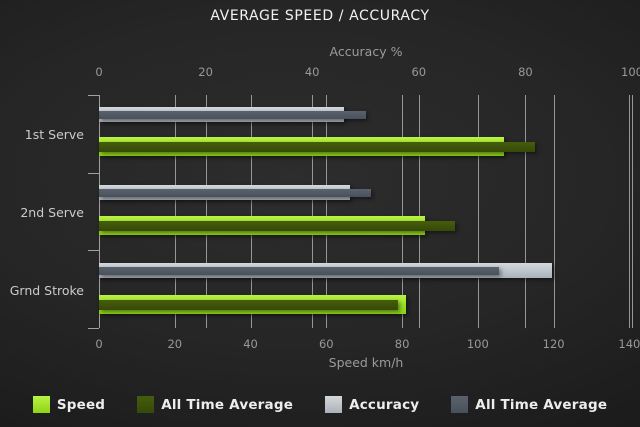 This screenshot has height=427, width=640. What do you see at coordinates (384, 404) in the screenshot?
I see `legend-label: Accuracy` at bounding box center [384, 404].